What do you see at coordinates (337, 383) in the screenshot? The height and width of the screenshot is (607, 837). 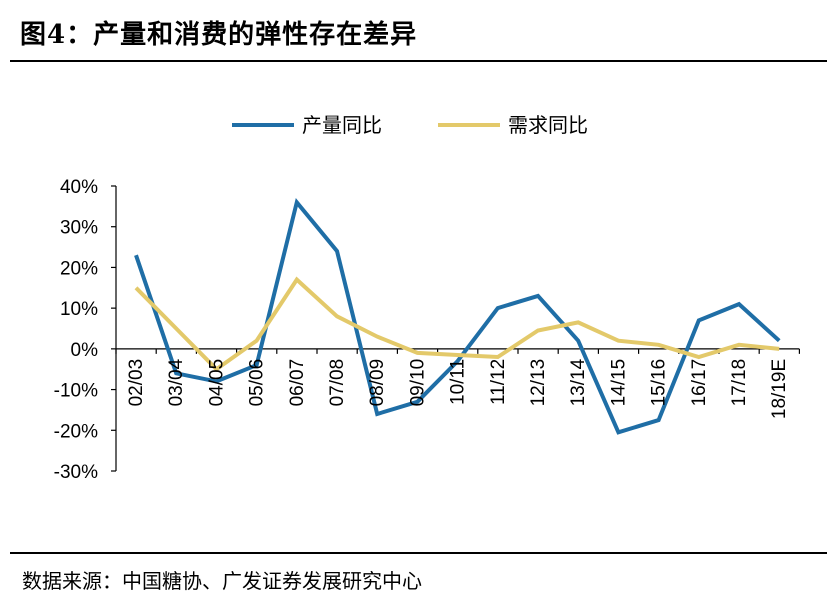 I see `x-tick-label: 07/08` at bounding box center [337, 383].